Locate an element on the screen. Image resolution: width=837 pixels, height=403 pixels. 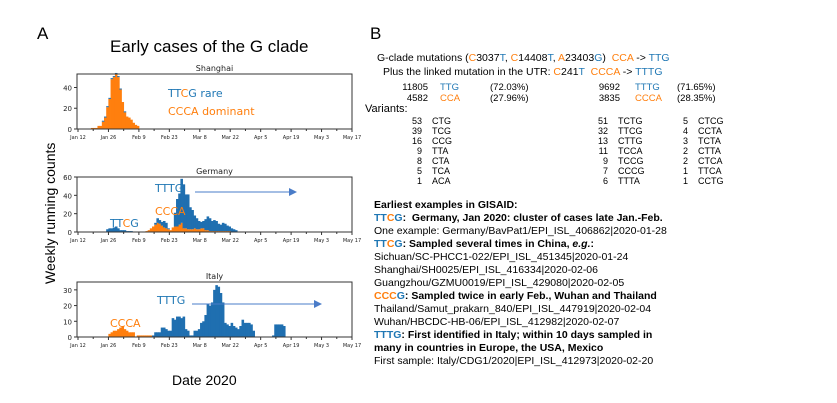
x-tick-label: Feb 23 is located at coordinates (169, 241).